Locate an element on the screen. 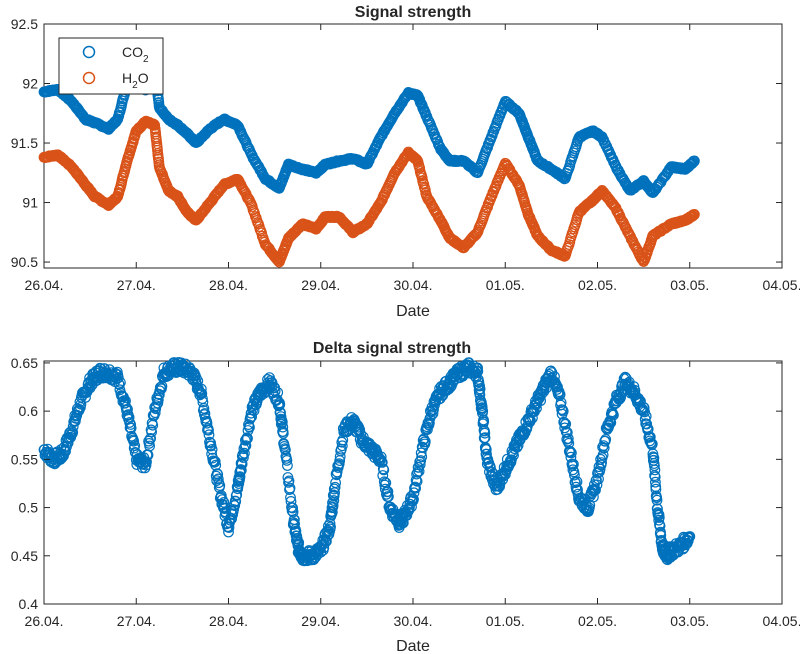  y-tick-label: 0.5 is located at coordinates (29, 508).